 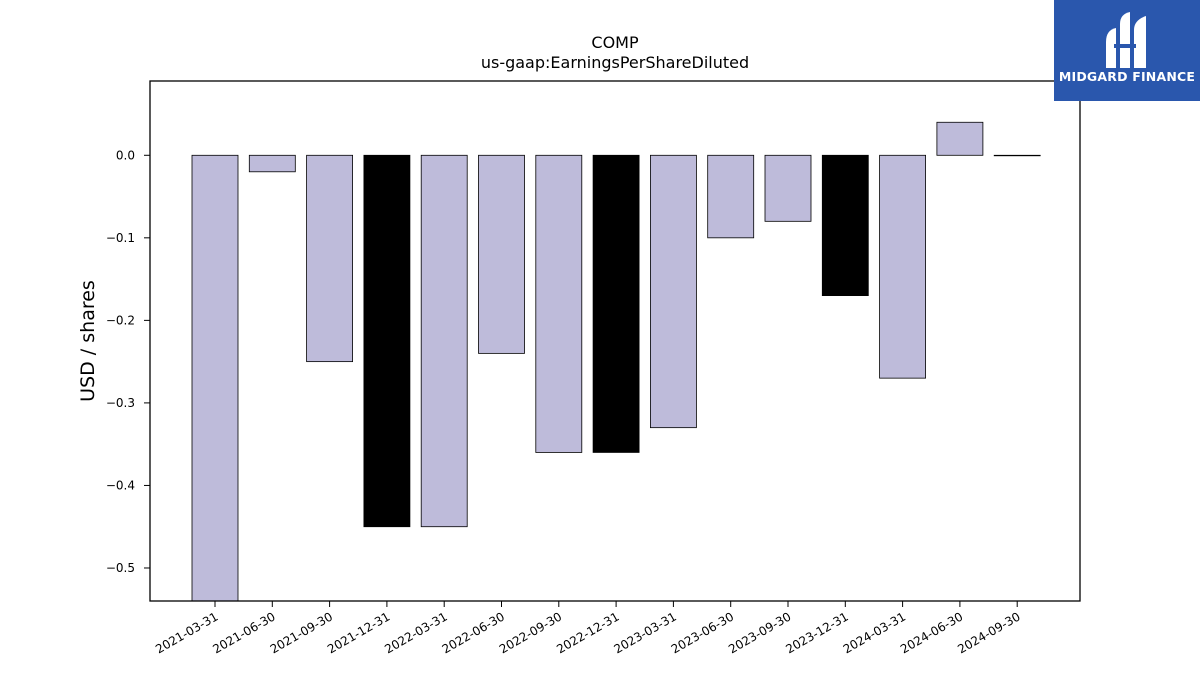 What do you see at coordinates (415, 632) in the screenshot?
I see `x-tick-label: 2022-03-31` at bounding box center [415, 632].